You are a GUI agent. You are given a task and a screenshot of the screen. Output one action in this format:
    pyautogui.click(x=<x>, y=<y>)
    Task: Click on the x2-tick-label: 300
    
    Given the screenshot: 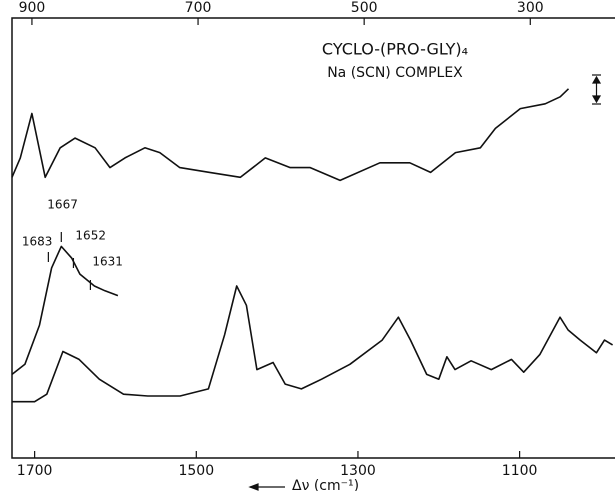 What is the action you would take?
    pyautogui.click(x=530, y=8)
    